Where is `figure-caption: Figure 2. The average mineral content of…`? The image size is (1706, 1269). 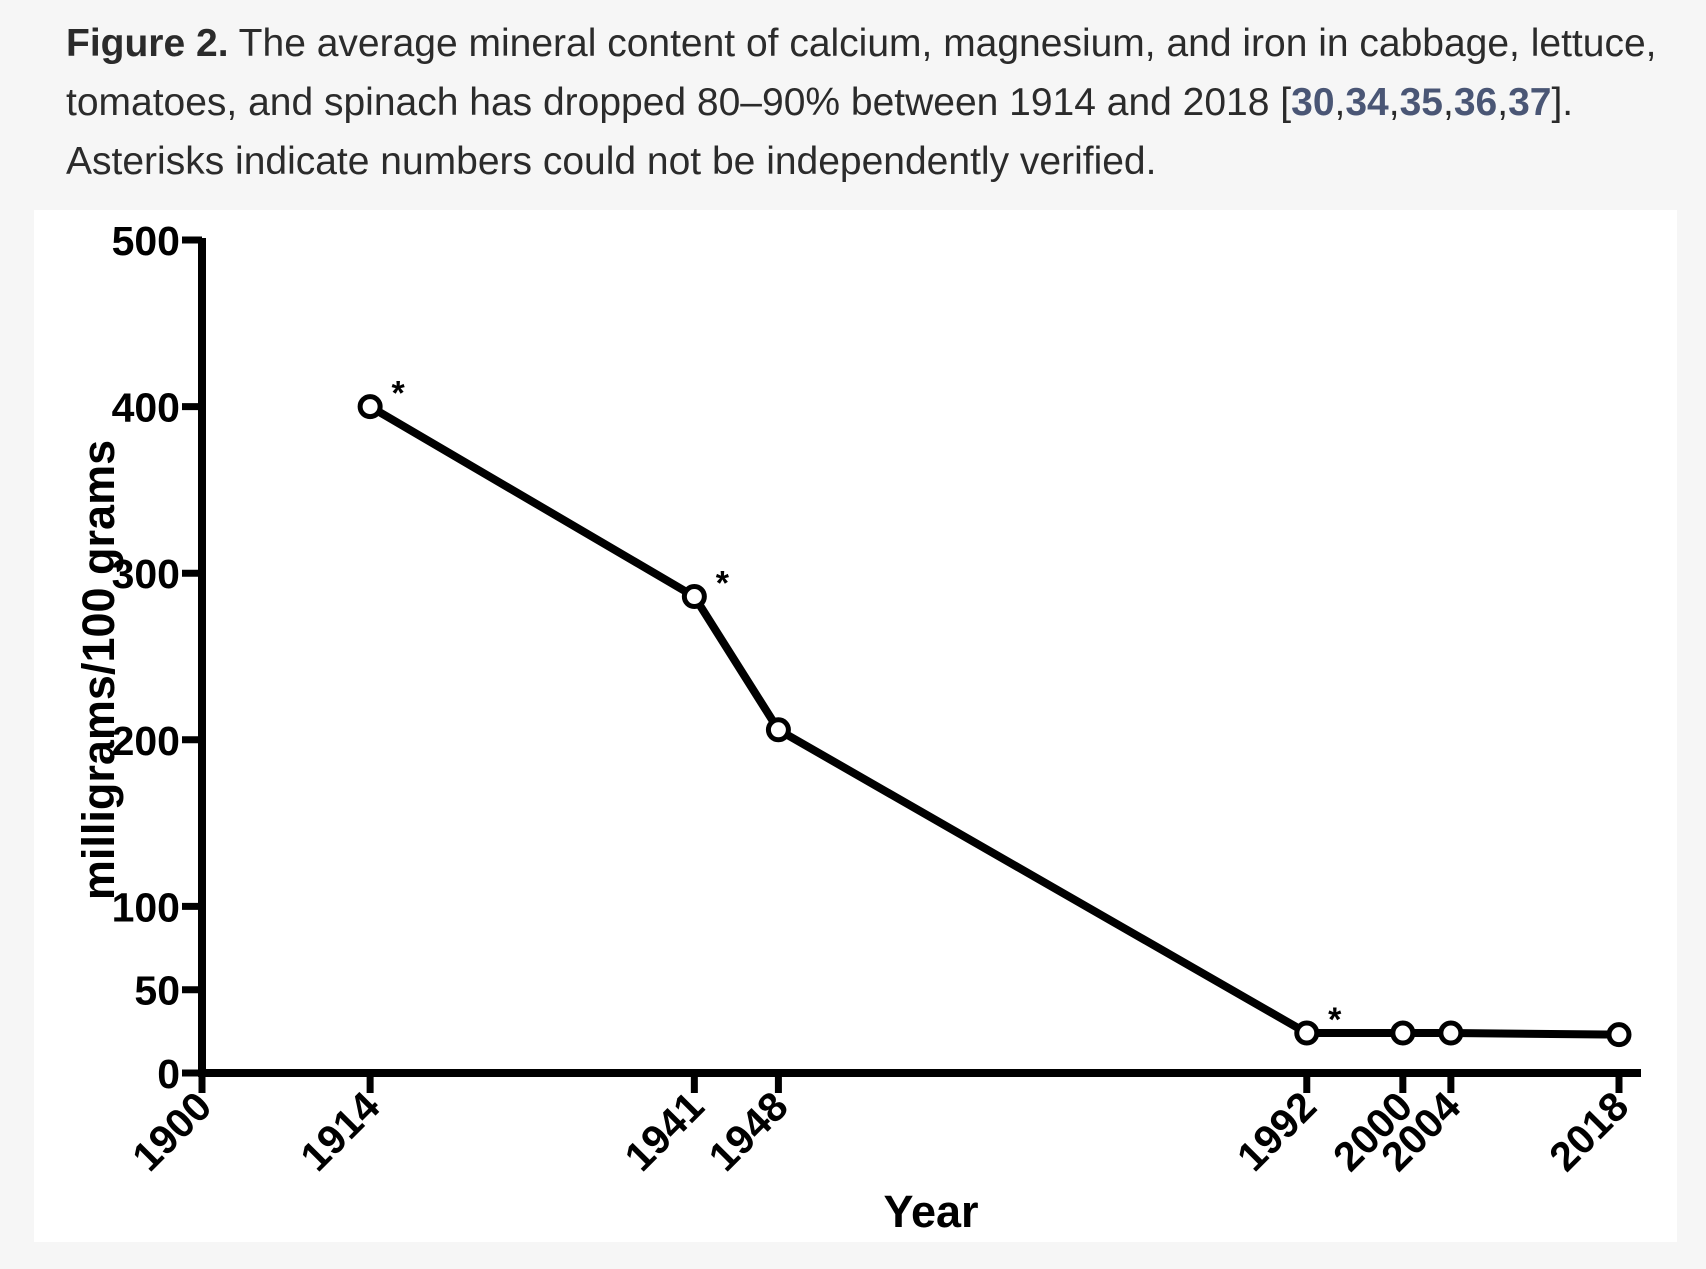 figure-caption: Figure 2. The average mineral content of… is located at coordinates (866, 102).